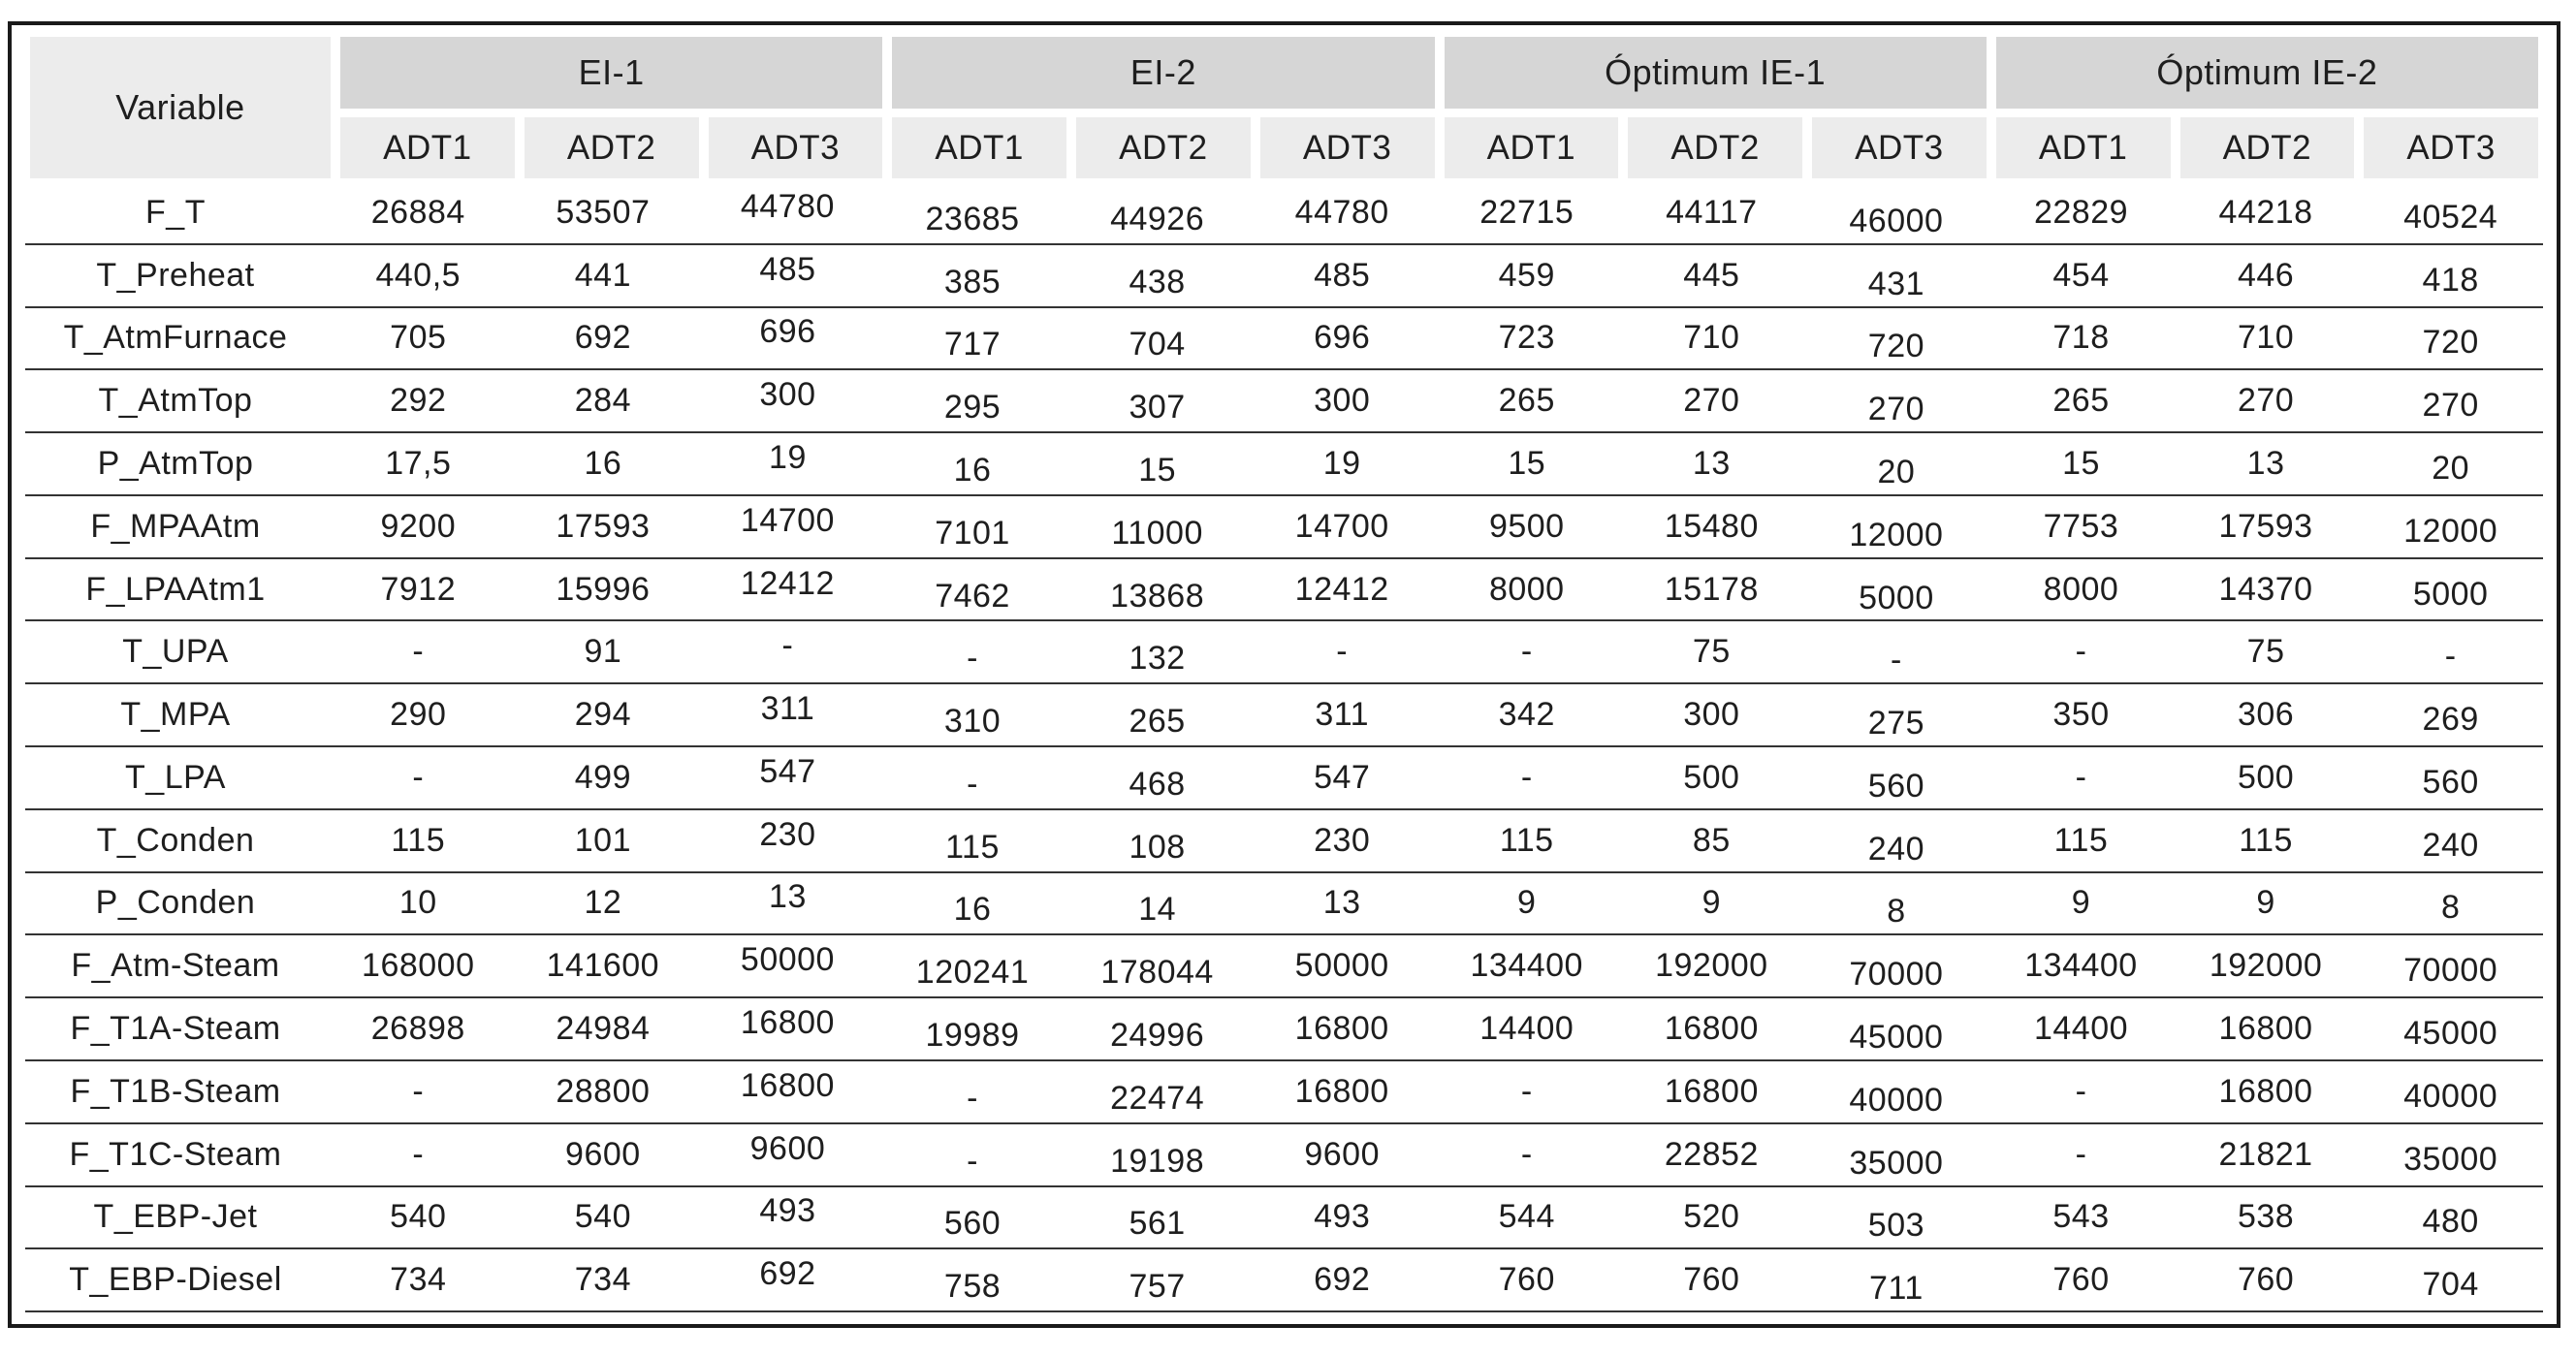  I want to click on data-cell: 28800, so click(603, 1091).